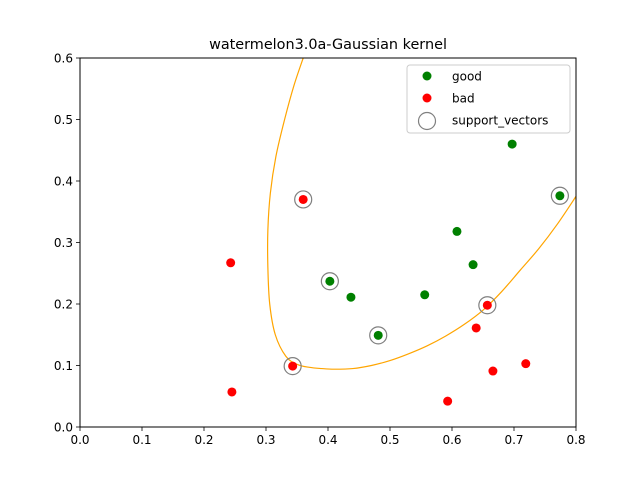 The image size is (640, 480). I want to click on y-tick-label: 0.0, so click(63, 428).